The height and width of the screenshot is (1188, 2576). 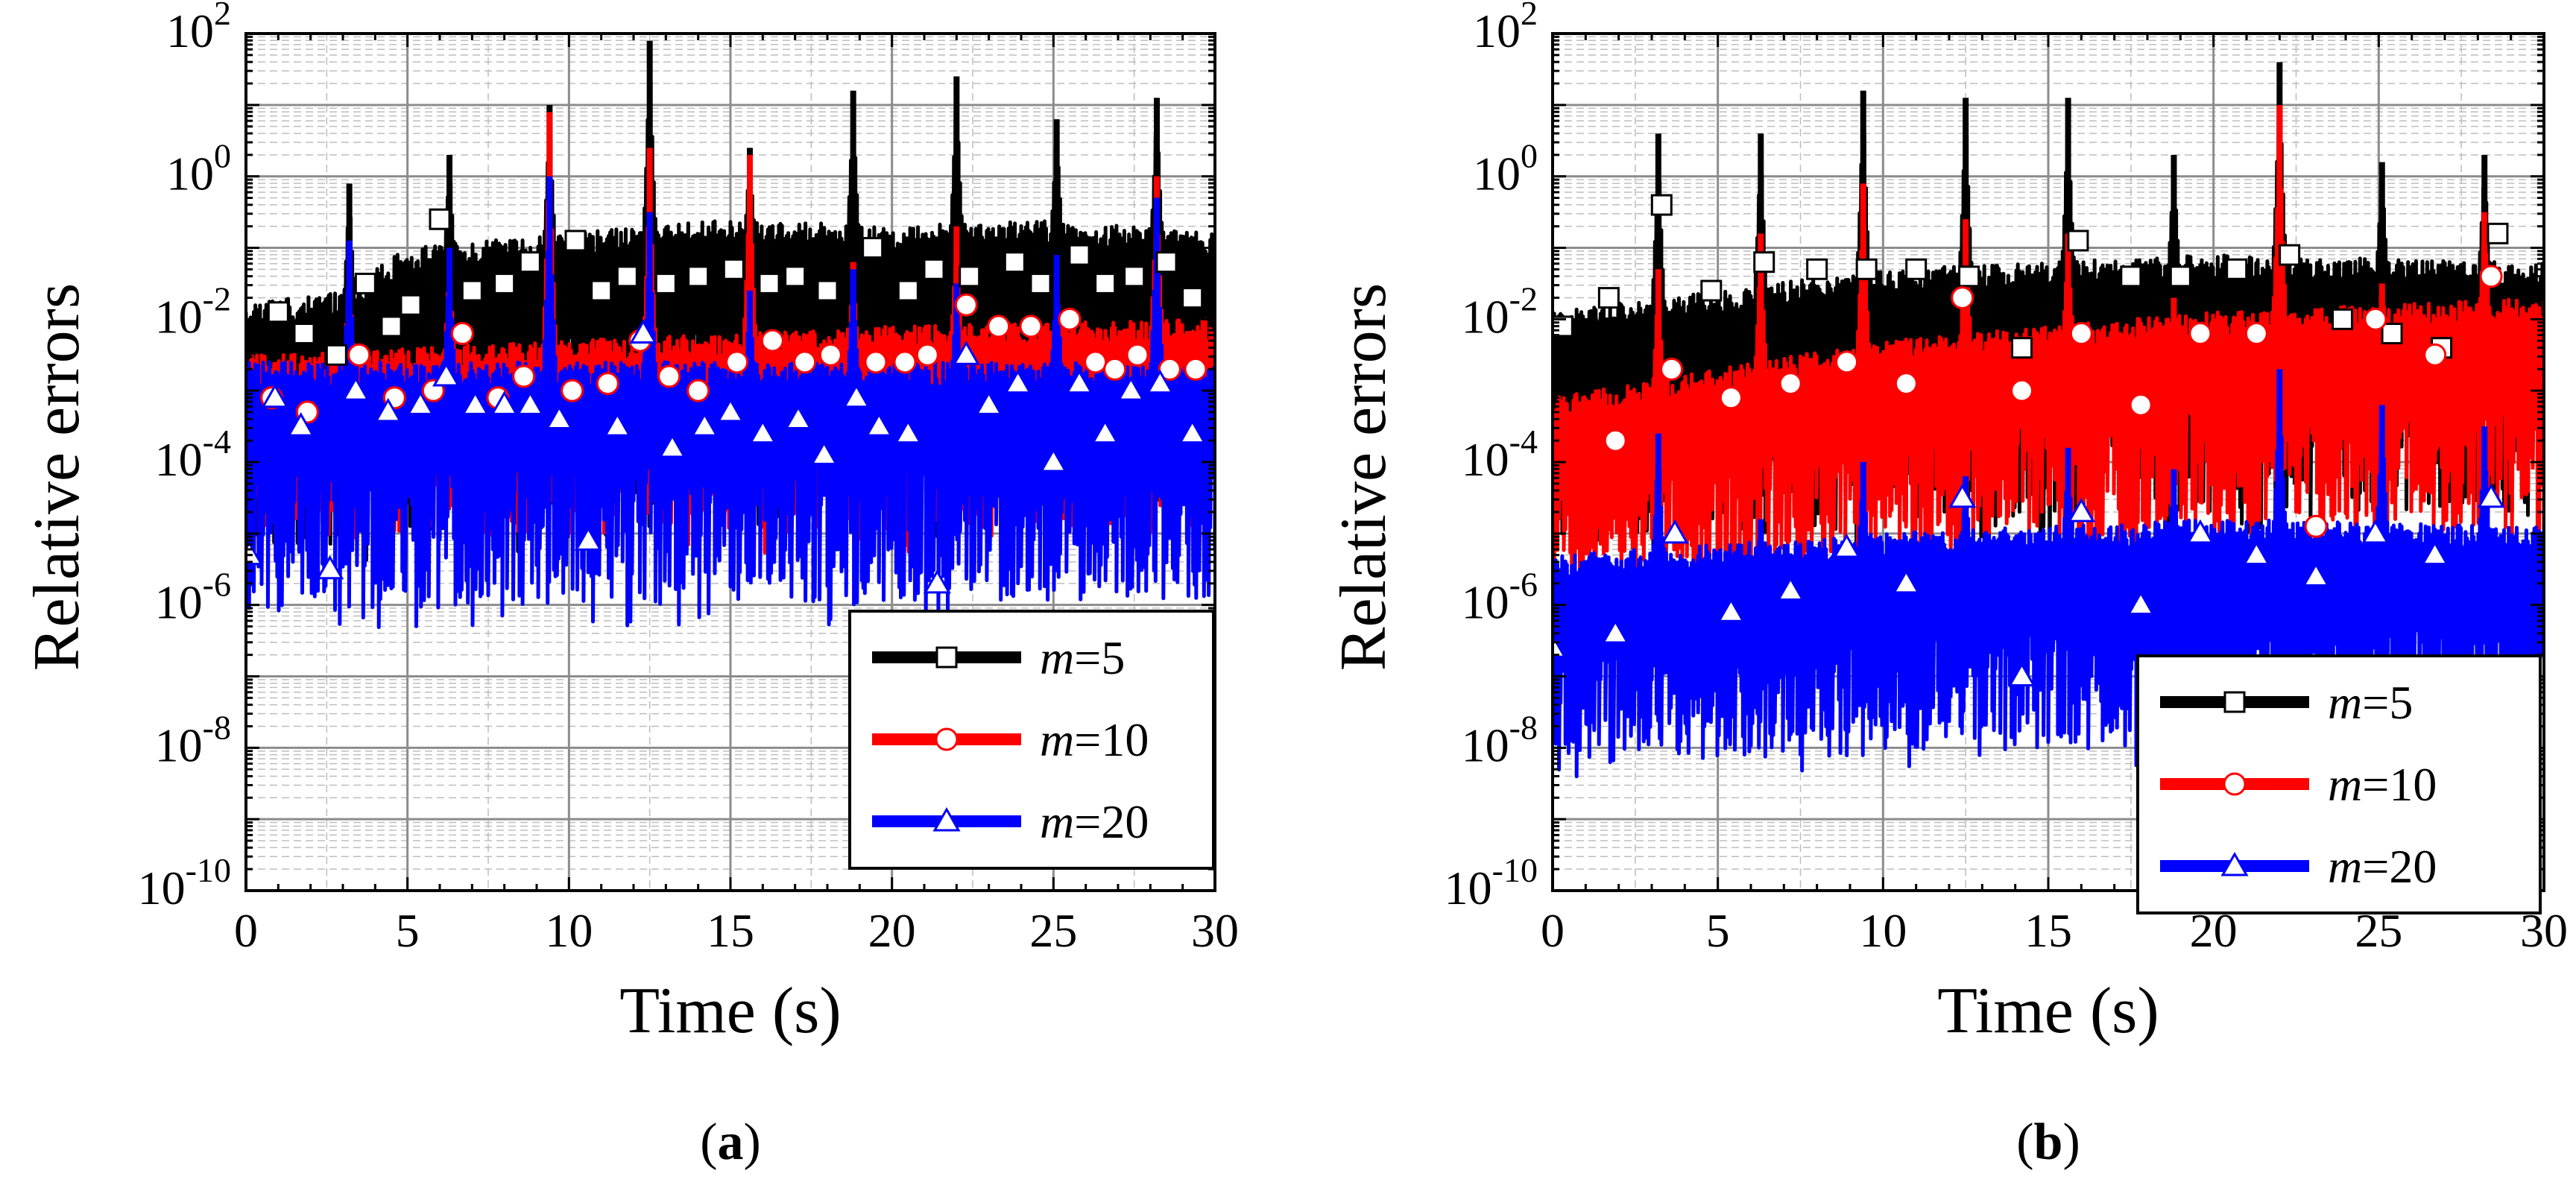 I want to click on x-tick-label: 15, so click(x=730, y=930).